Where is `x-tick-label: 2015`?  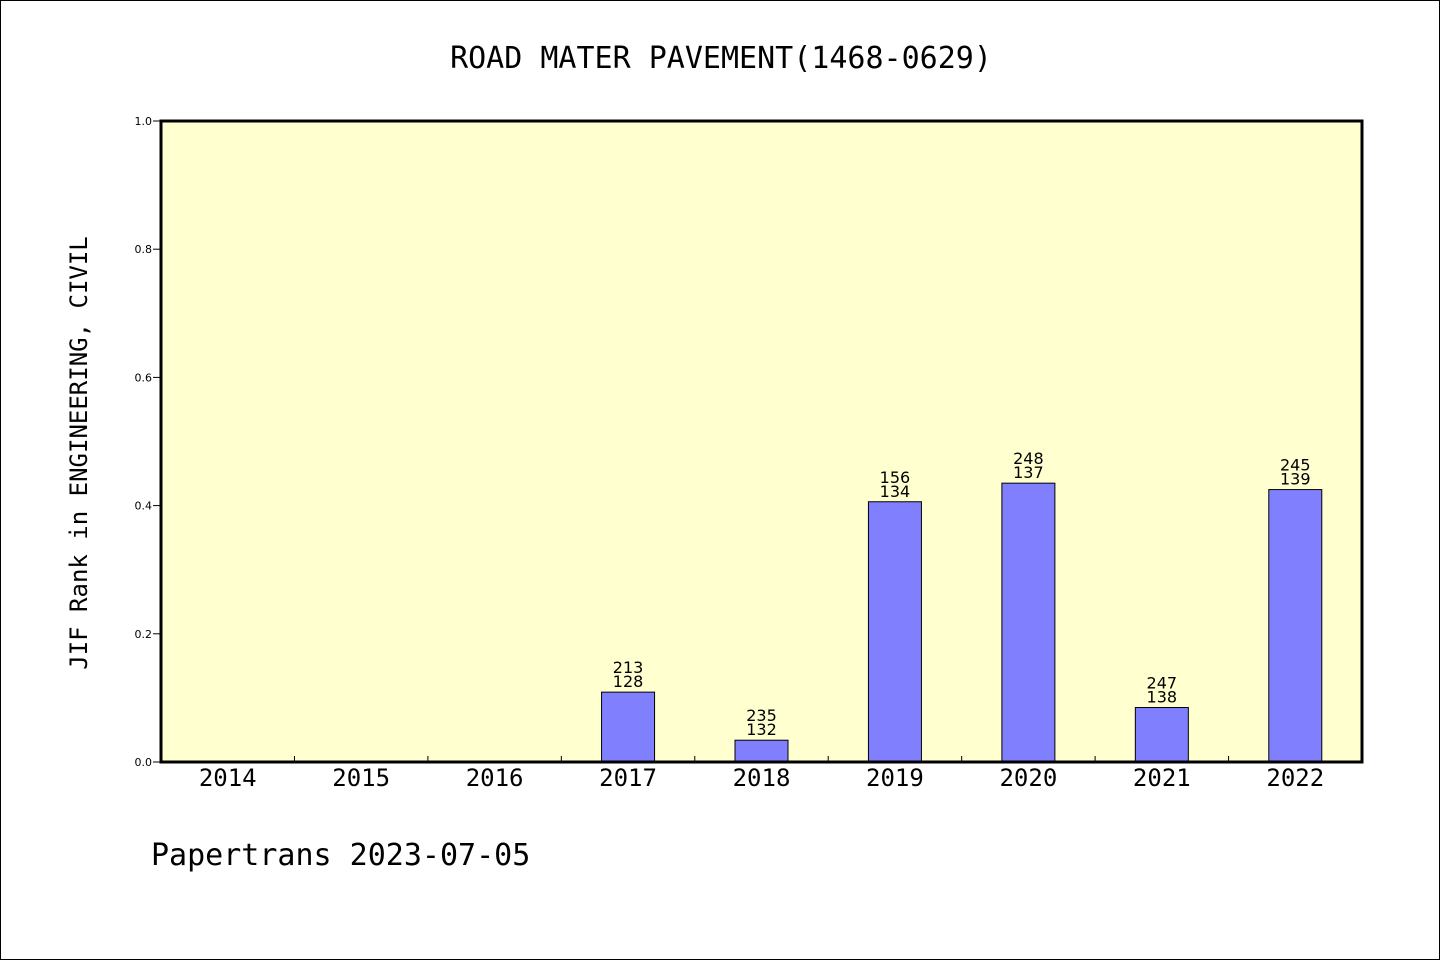 x-tick-label: 2015 is located at coordinates (361, 778).